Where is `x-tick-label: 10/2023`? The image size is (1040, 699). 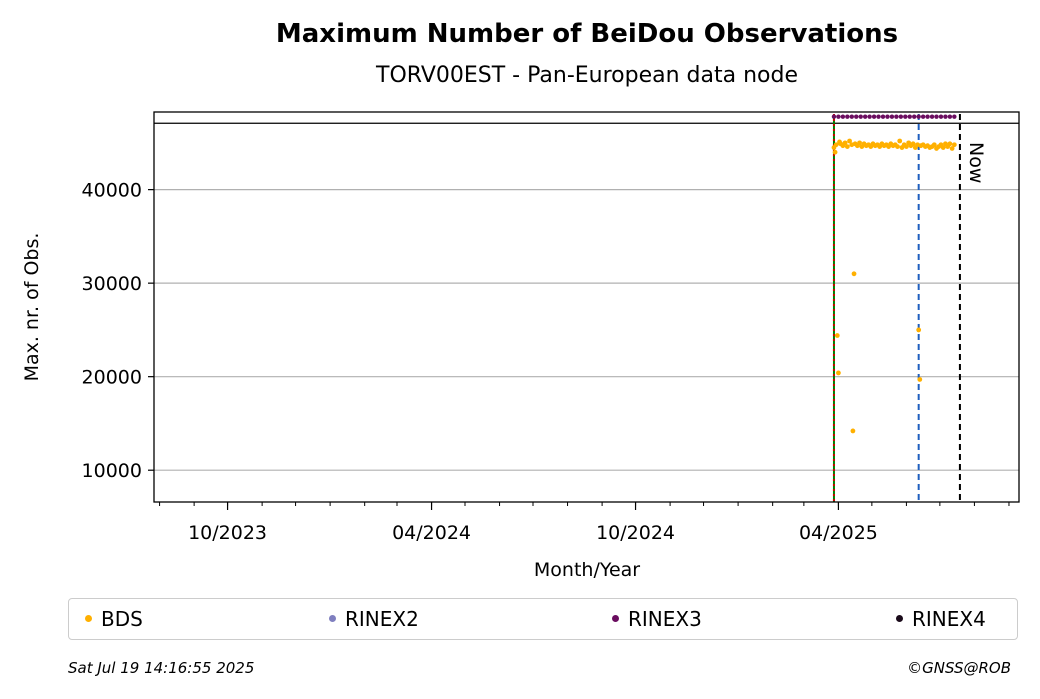 x-tick-label: 10/2023 is located at coordinates (227, 533).